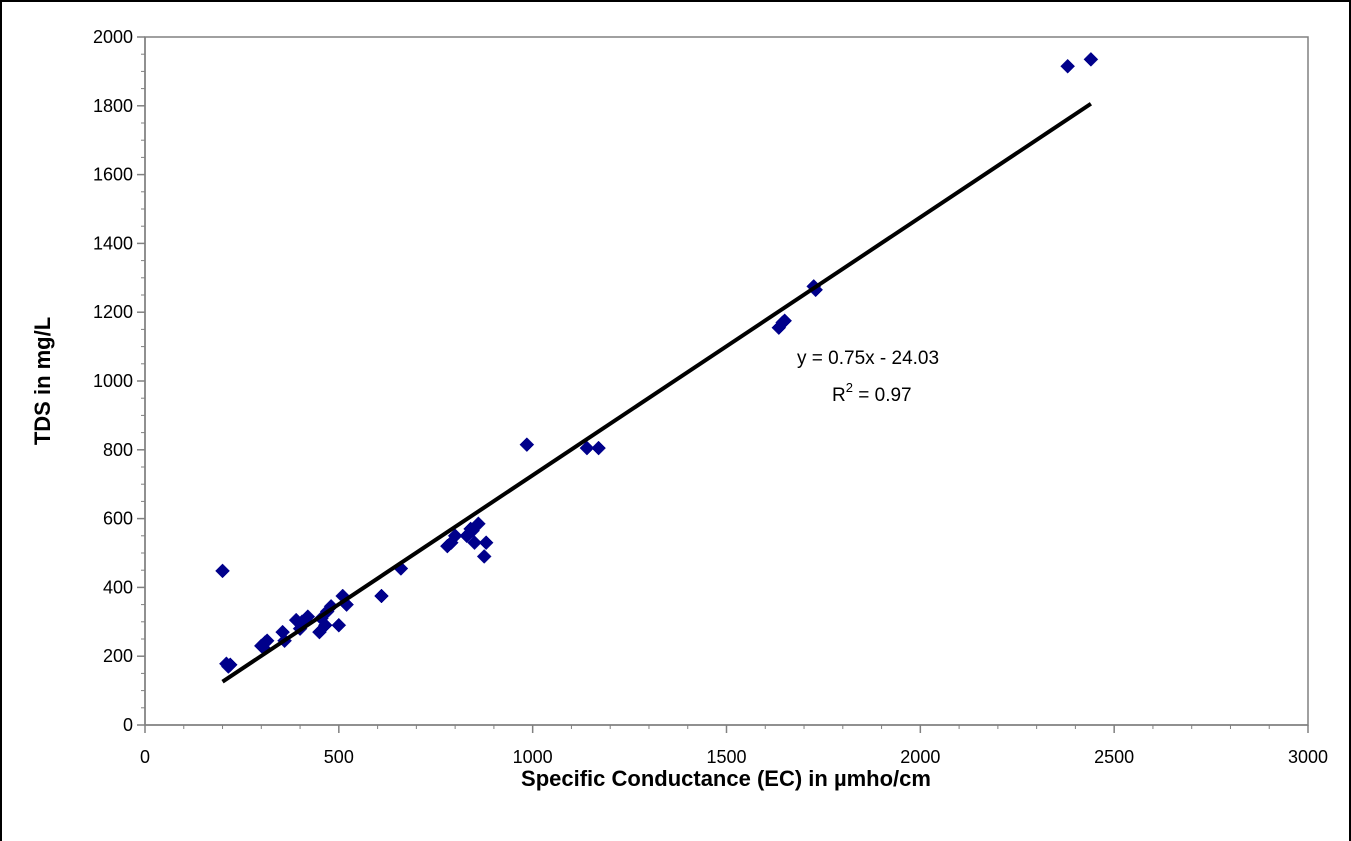 The height and width of the screenshot is (841, 1351). What do you see at coordinates (882, 395) in the screenshot?
I see `r2-suffix: = 0.97` at bounding box center [882, 395].